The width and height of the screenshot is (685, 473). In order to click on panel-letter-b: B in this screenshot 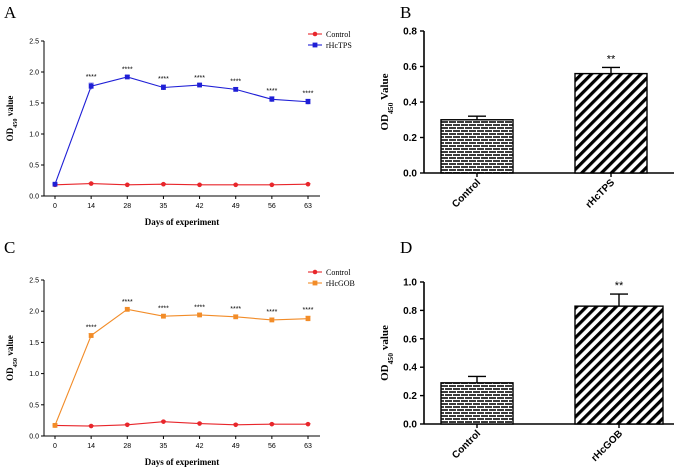, I will do `click(405, 12)`.